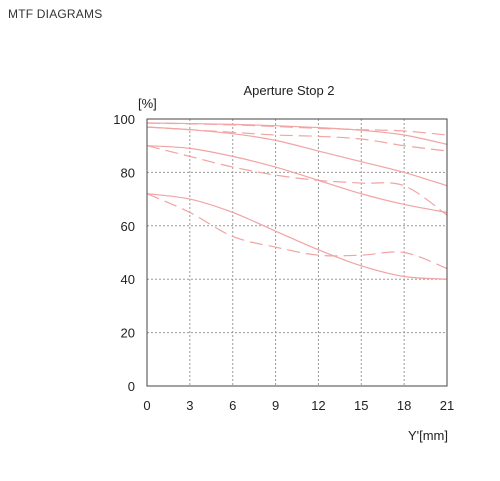 The width and height of the screenshot is (500, 481). Describe the element at coordinates (275, 405) in the screenshot. I see `x-tick-label: 9` at that location.